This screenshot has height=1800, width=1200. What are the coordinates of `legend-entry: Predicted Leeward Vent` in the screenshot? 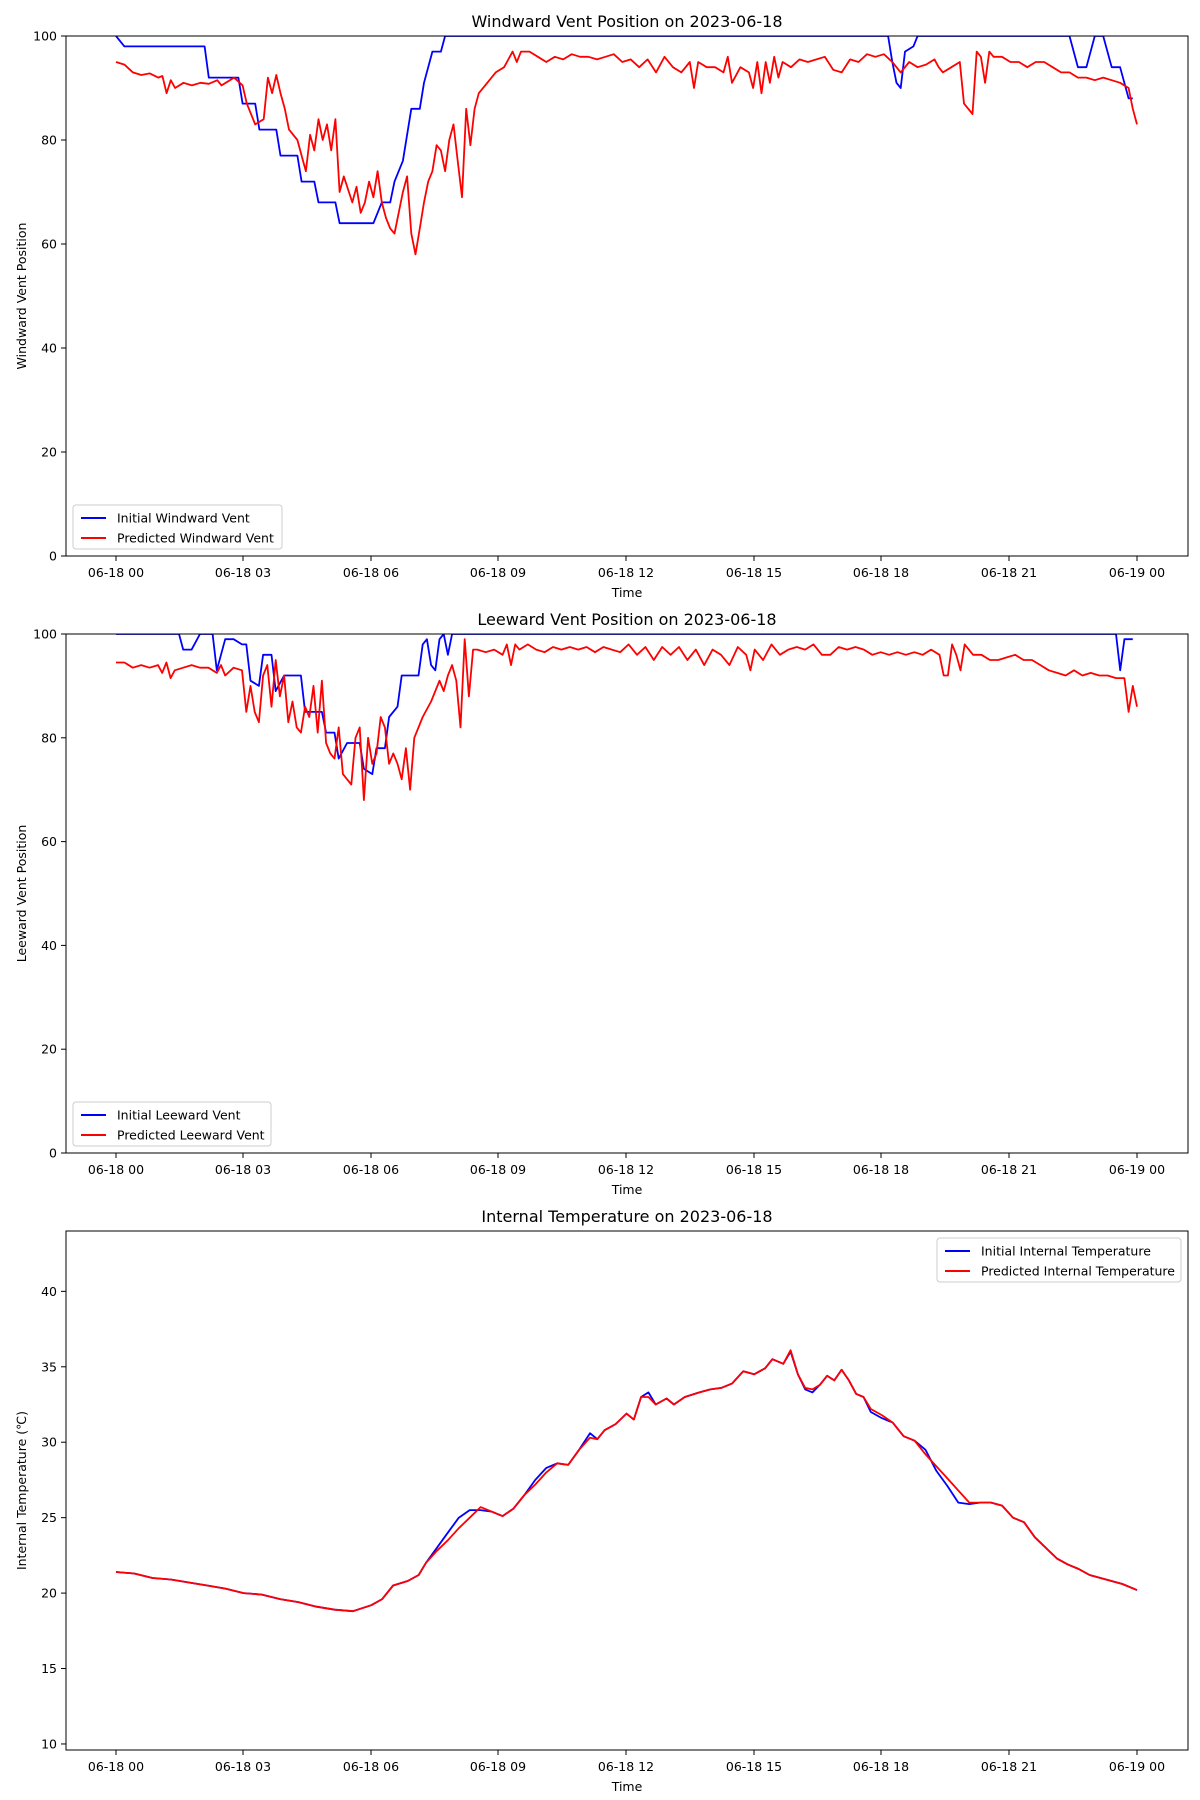 It's located at (191, 1135).